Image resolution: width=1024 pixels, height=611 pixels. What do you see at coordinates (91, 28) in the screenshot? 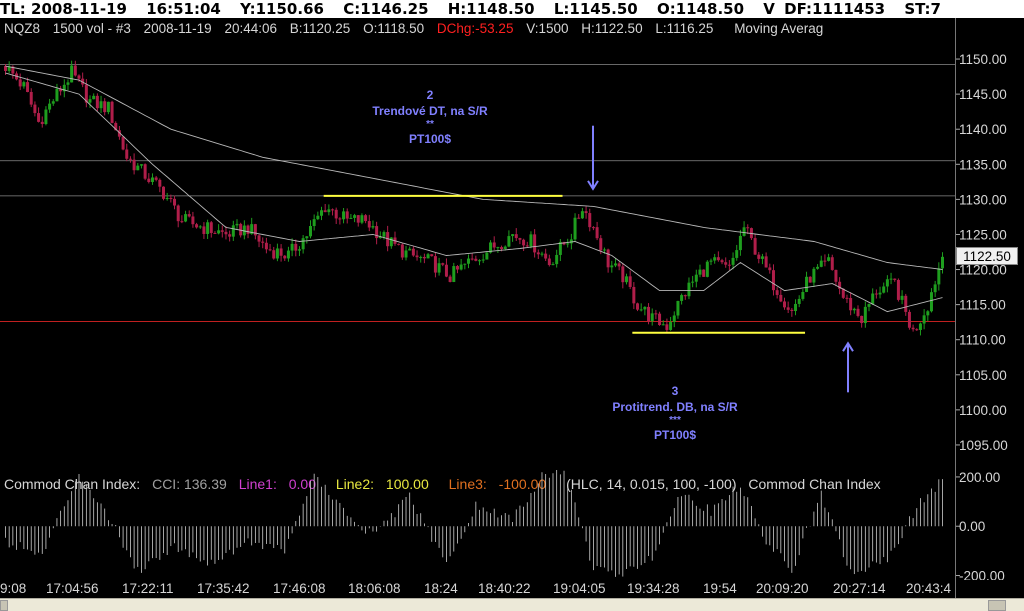
I see `bar-interval: 1500 vol - #3` at bounding box center [91, 28].